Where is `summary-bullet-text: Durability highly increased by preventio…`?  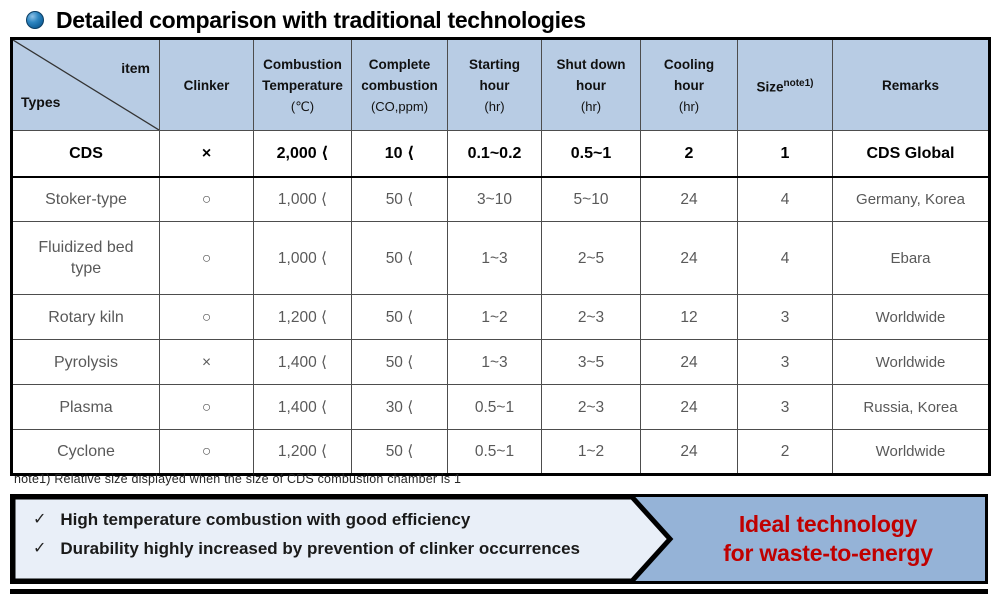 summary-bullet-text: Durability highly increased by preventio… is located at coordinates (320, 548).